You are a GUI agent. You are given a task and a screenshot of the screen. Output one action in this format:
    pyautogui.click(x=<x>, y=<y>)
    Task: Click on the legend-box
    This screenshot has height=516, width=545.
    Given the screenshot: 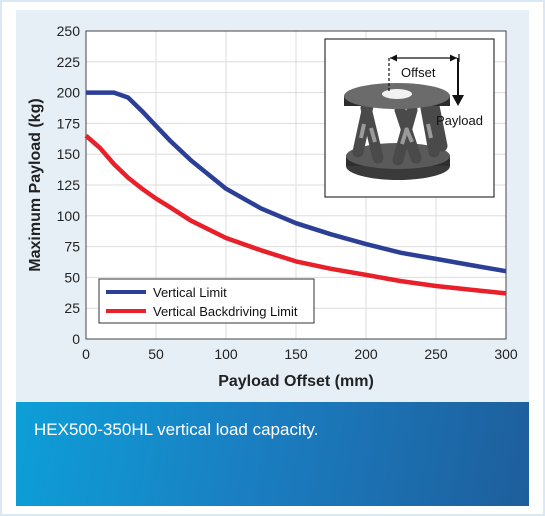 What is the action you would take?
    pyautogui.click(x=206, y=301)
    